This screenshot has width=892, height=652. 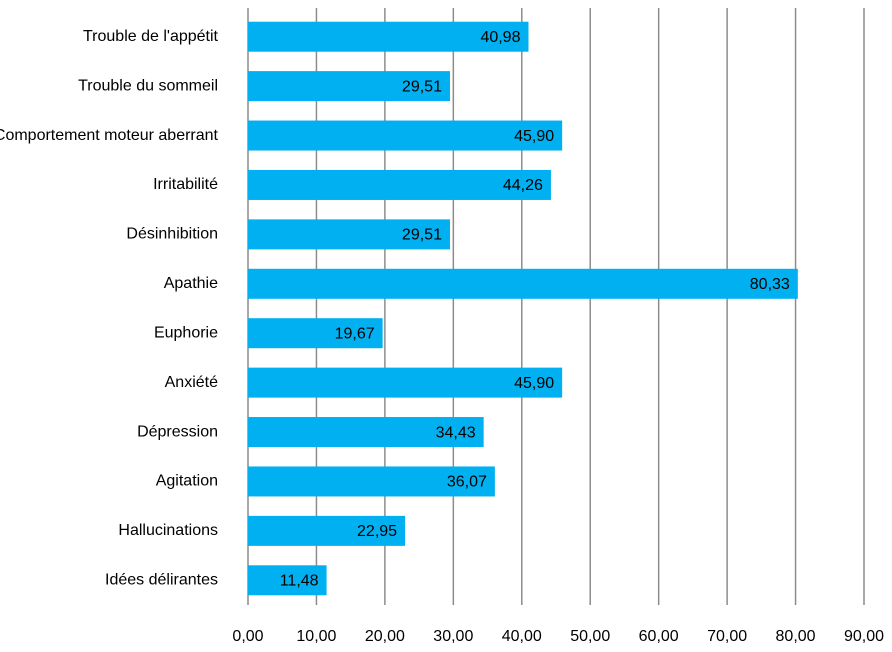 What do you see at coordinates (191, 283) in the screenshot?
I see `y-tick-label: Apathie` at bounding box center [191, 283].